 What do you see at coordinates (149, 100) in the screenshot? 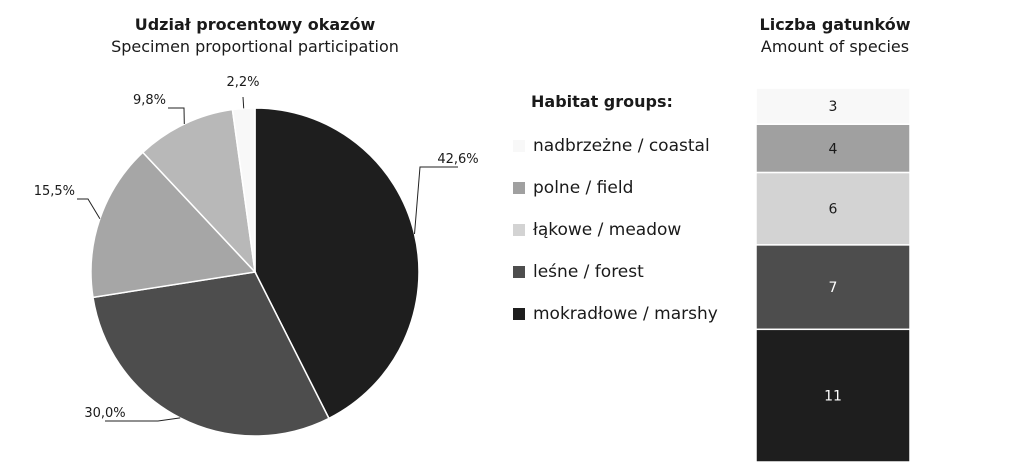
I see `pie-data-label: 9,8%` at bounding box center [149, 100].